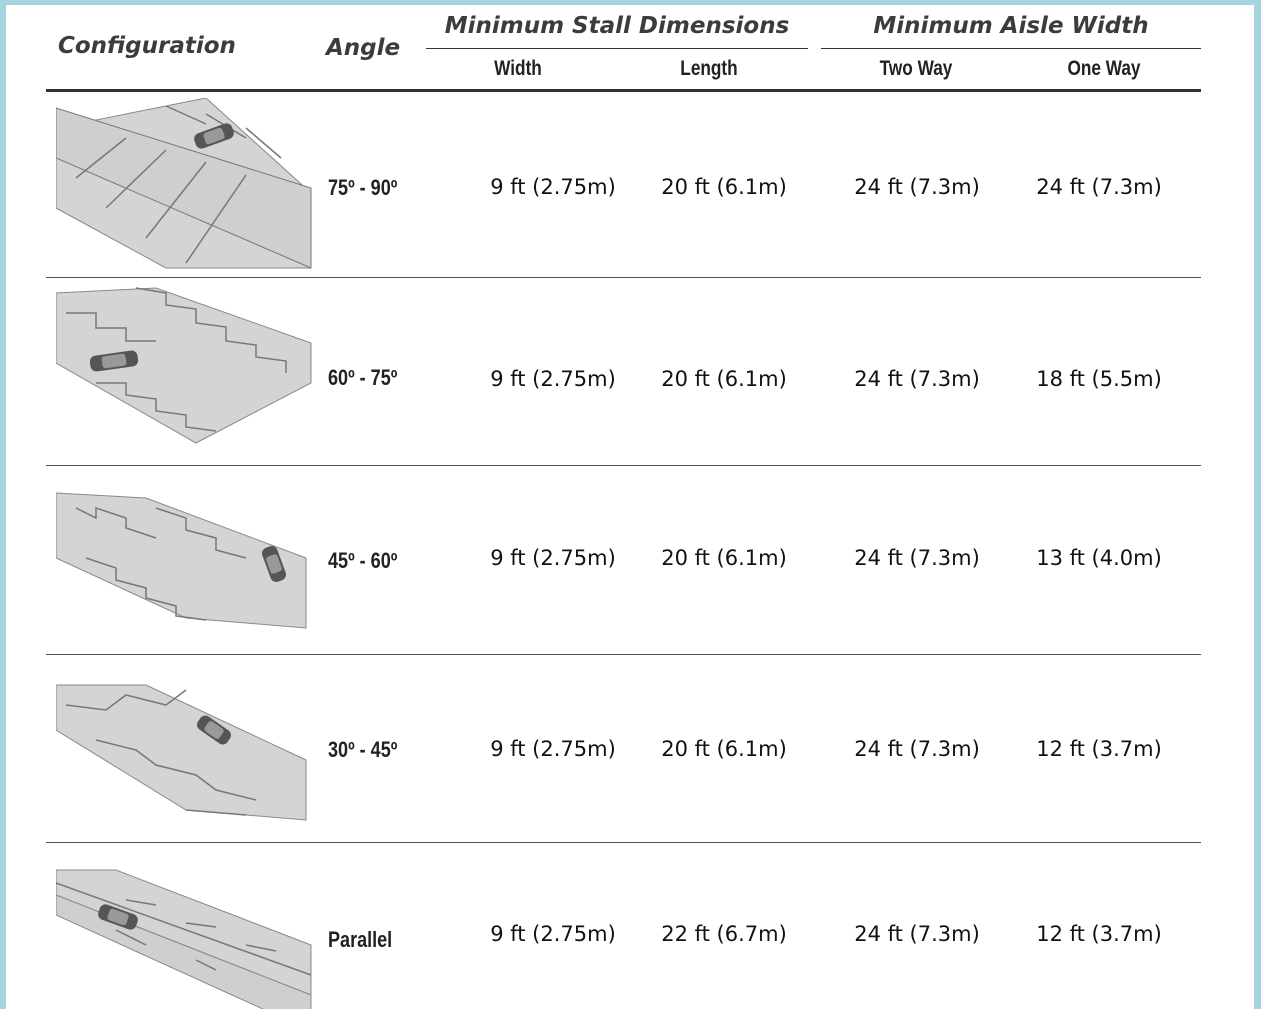  What do you see at coordinates (1099, 379) in the screenshot?
I see `one-way-value: 18 ft (5.5m)` at bounding box center [1099, 379].